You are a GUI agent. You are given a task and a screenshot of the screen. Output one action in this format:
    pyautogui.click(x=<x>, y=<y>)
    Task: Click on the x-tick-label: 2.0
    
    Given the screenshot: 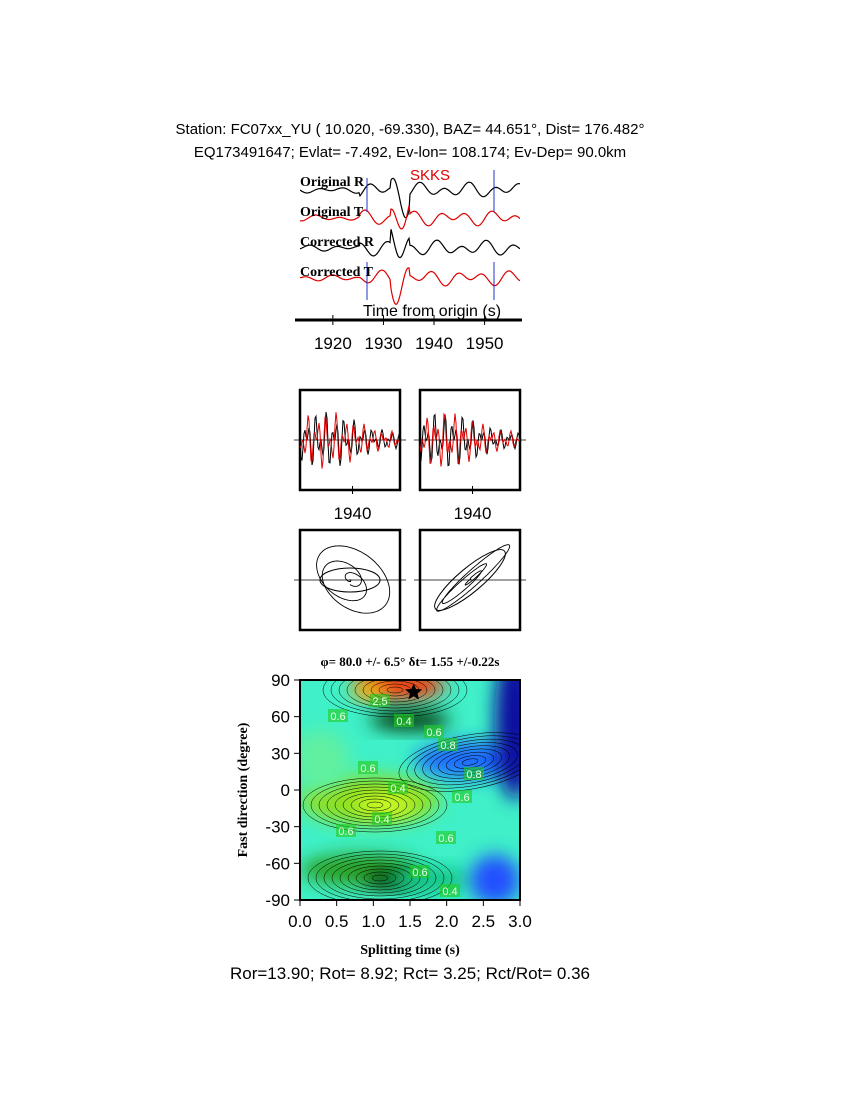 What is the action you would take?
    pyautogui.click(x=447, y=921)
    